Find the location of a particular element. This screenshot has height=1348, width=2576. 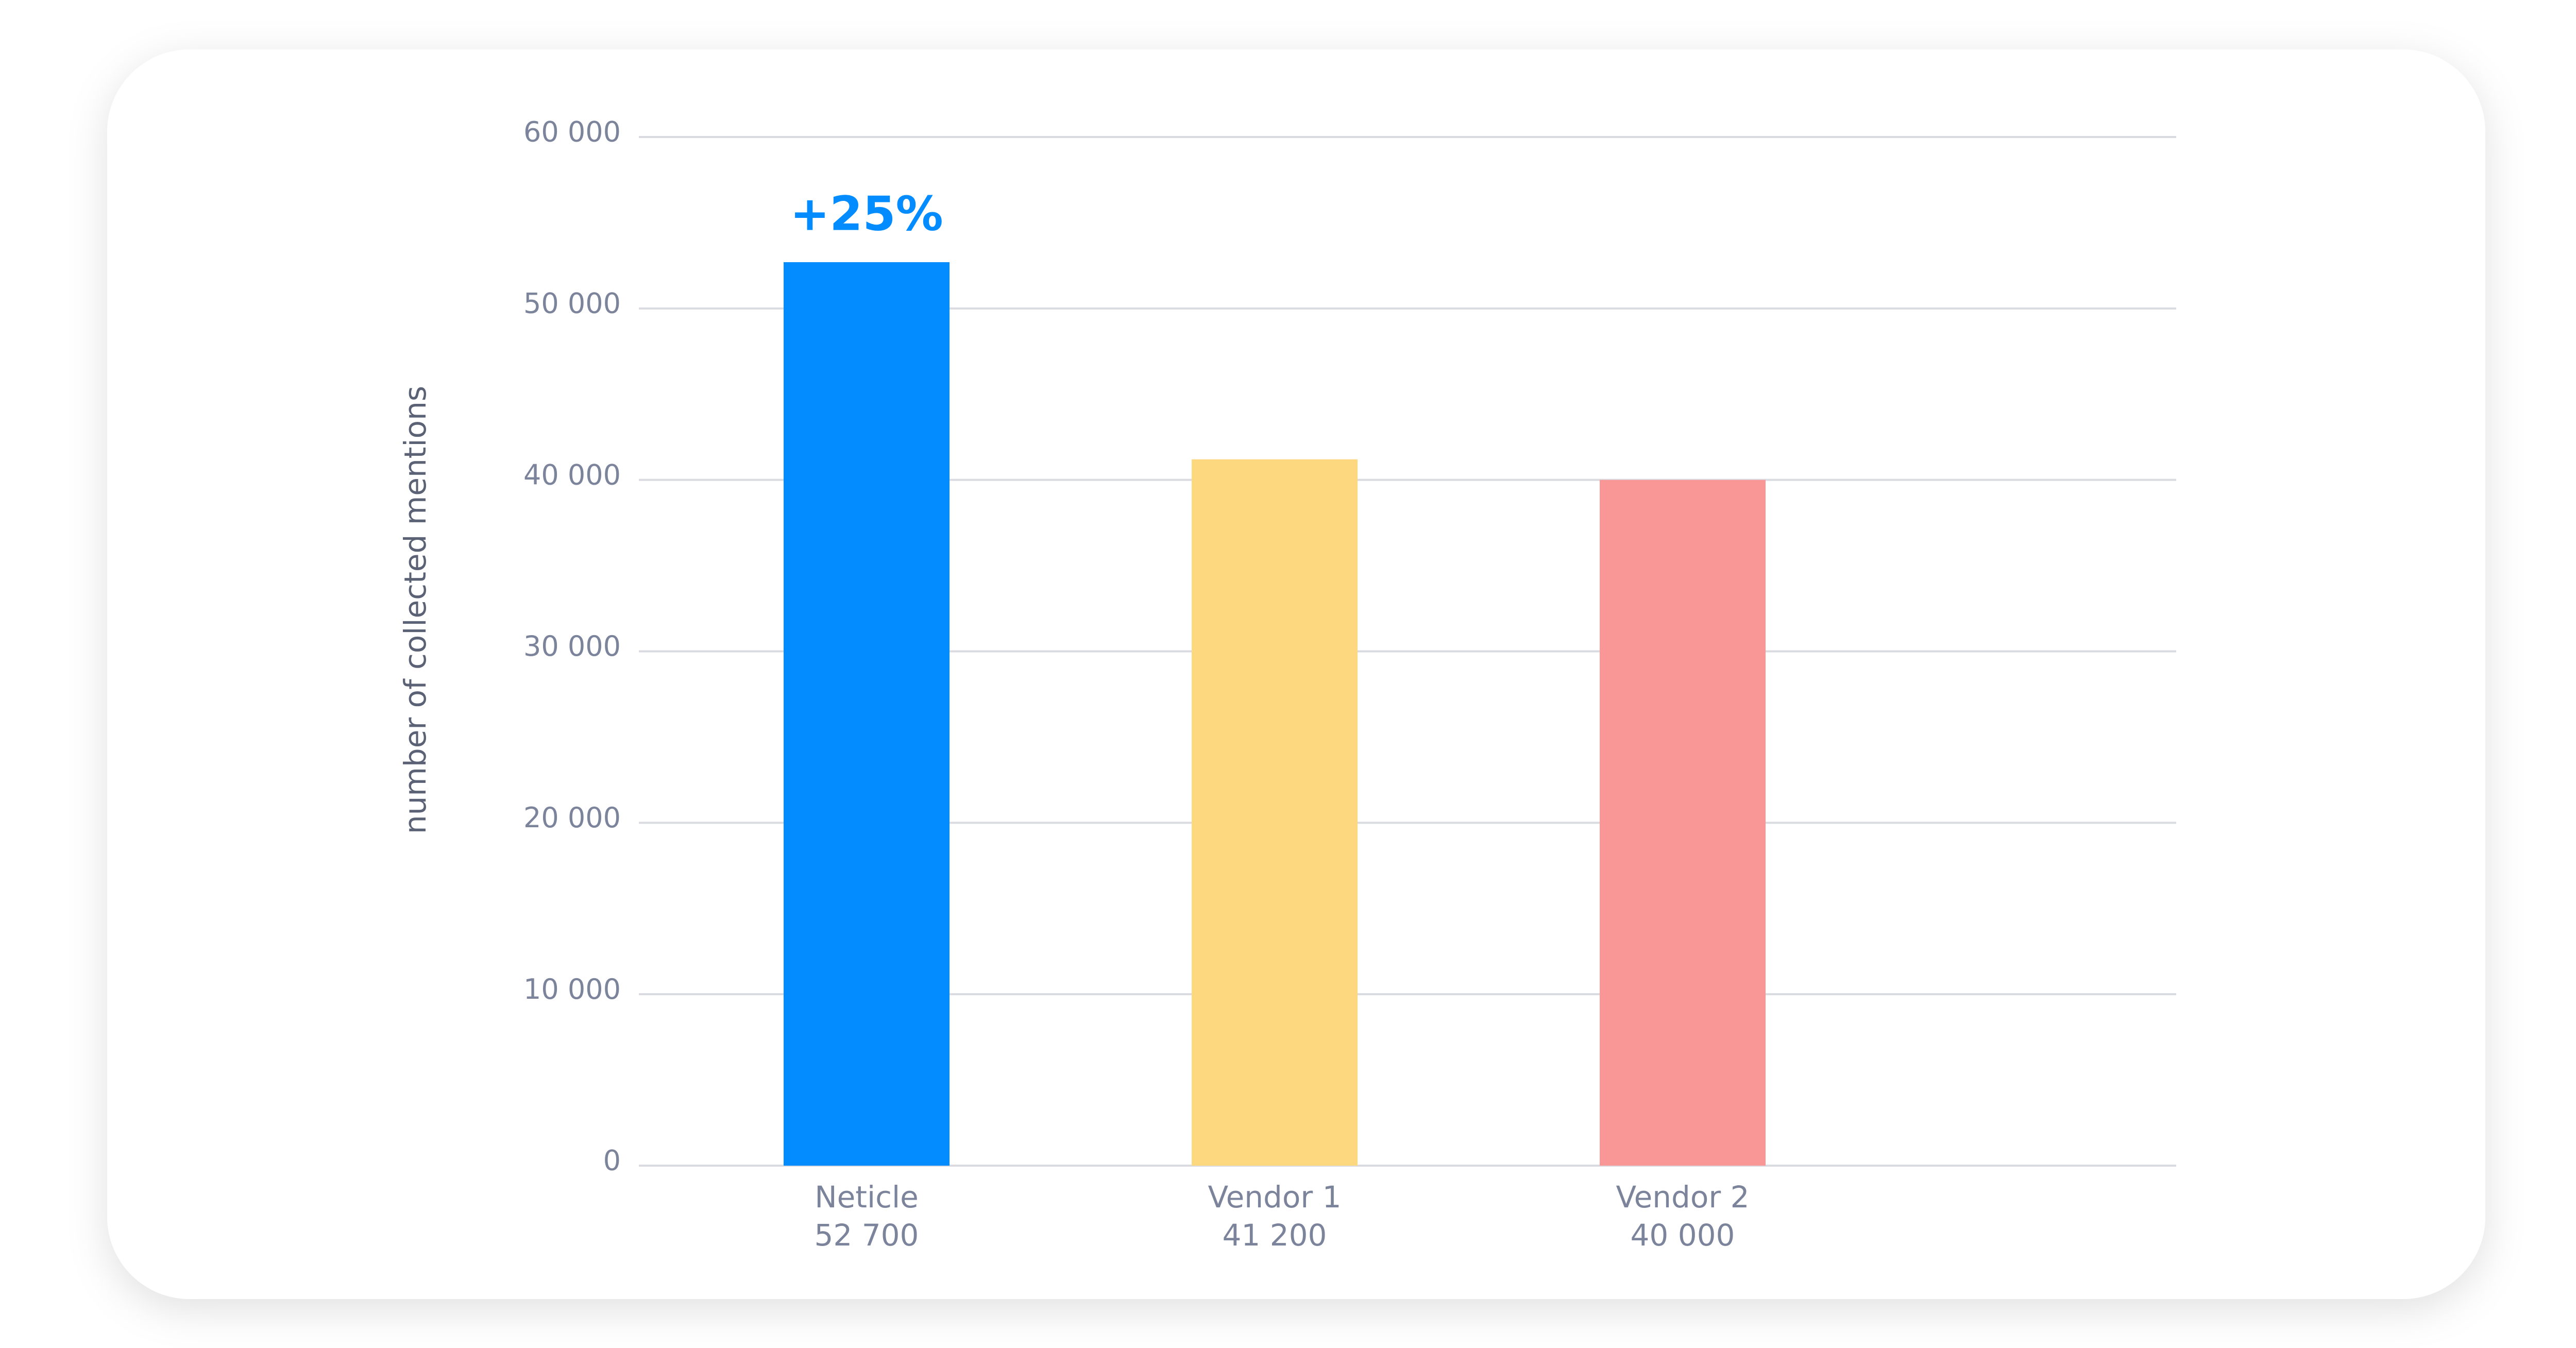

y-tick-label: 40 000 is located at coordinates (572, 474).